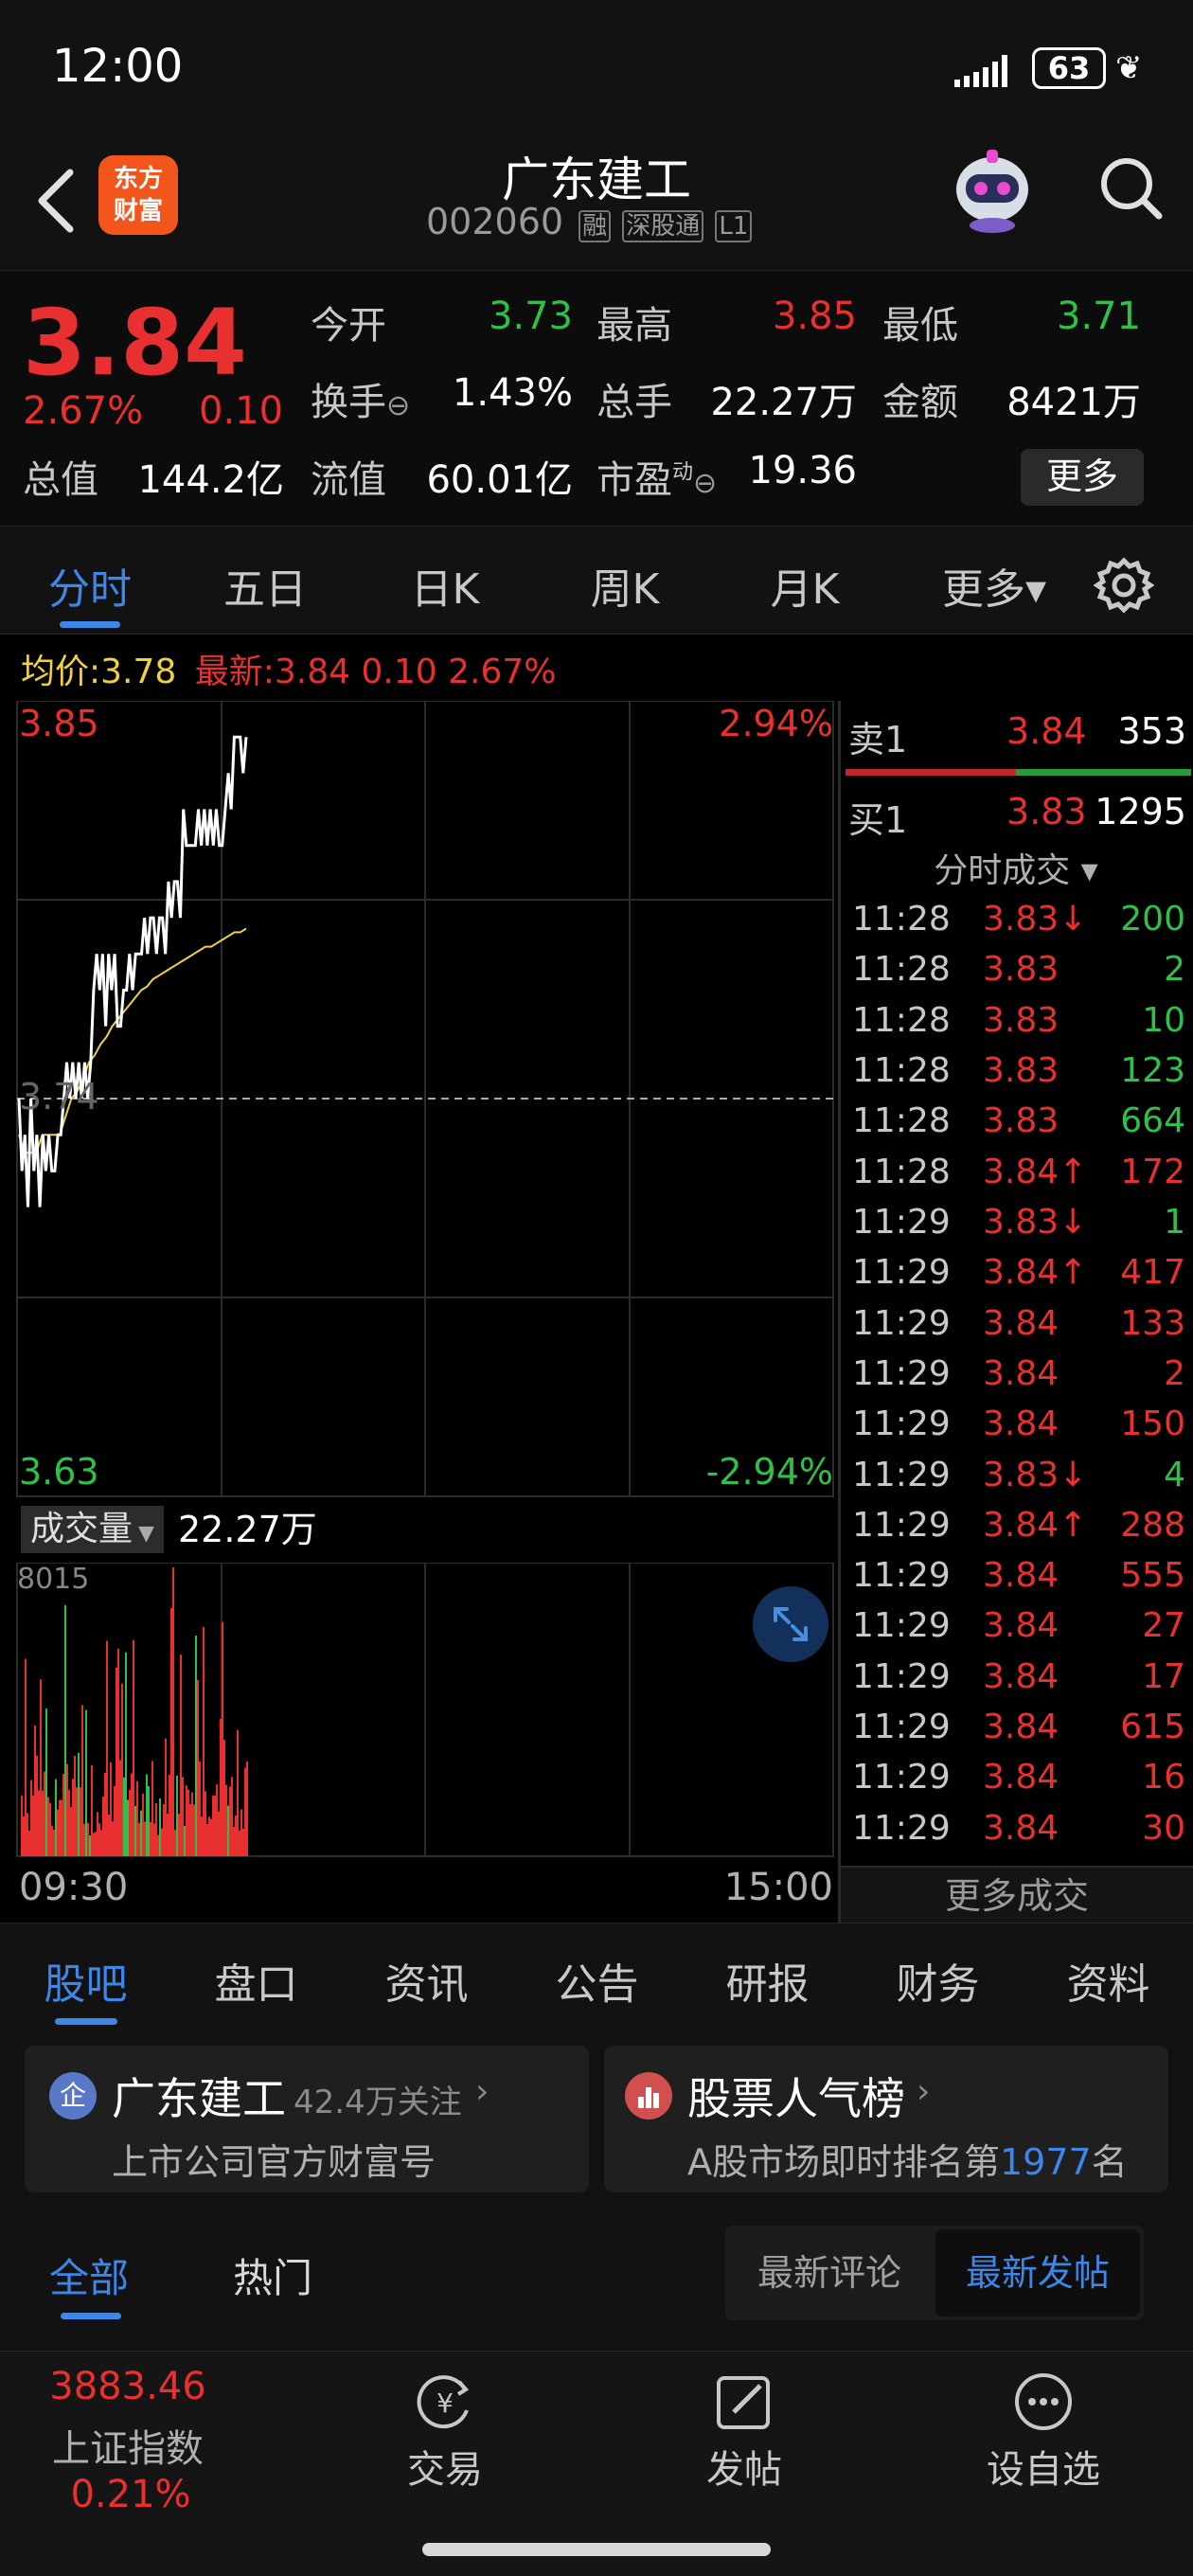 The width and height of the screenshot is (1193, 2576). What do you see at coordinates (256, 1984) in the screenshot?
I see `tab-orderbook: 盘口` at bounding box center [256, 1984].